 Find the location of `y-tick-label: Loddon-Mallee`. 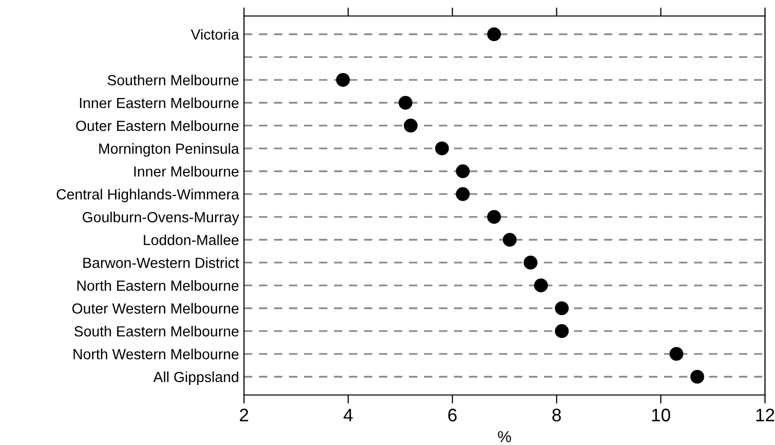

y-tick-label: Loddon-Mallee is located at coordinates (191, 240).